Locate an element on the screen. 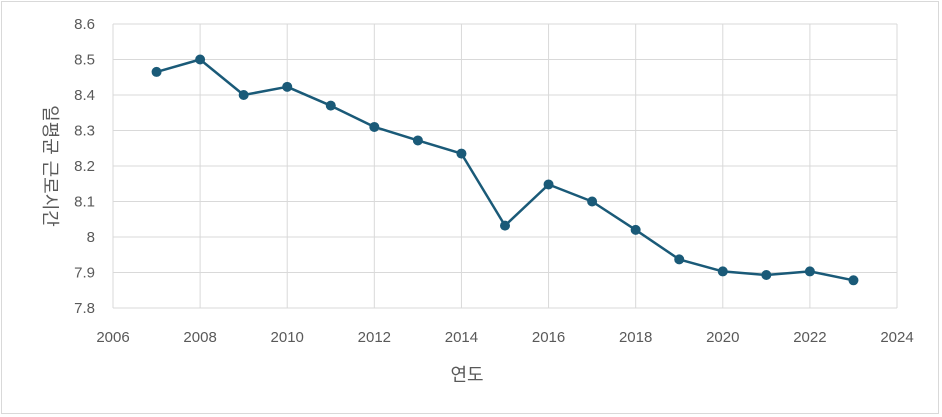  y-tick-label: 7.9 is located at coordinates (84, 273).